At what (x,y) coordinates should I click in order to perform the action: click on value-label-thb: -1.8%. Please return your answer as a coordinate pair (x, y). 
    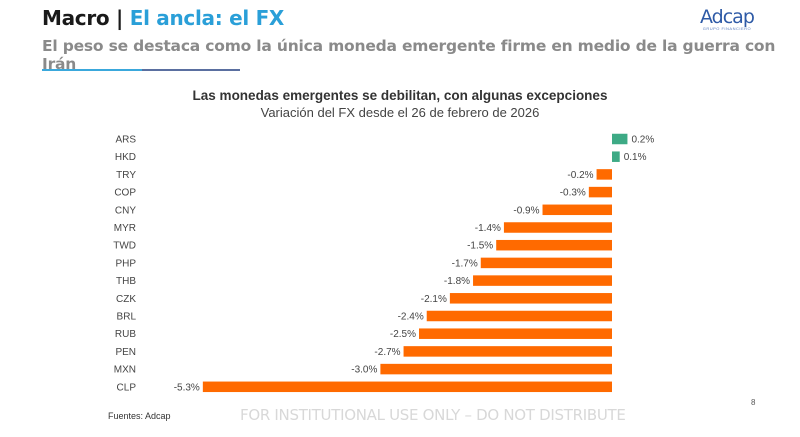
    Looking at the image, I should click on (457, 281).